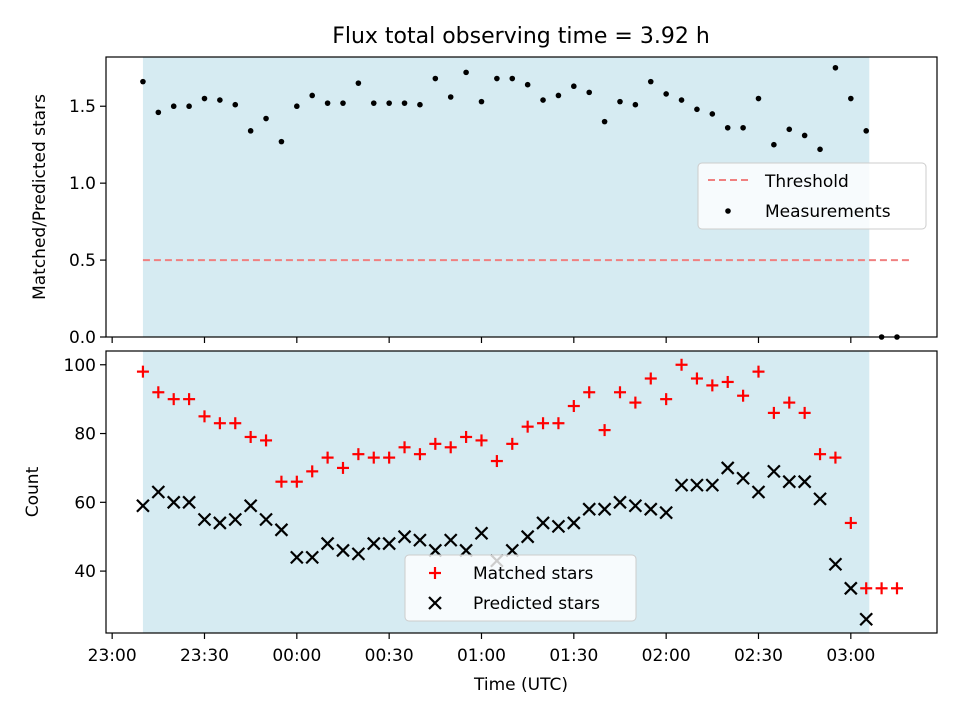  Describe the element at coordinates (204, 656) in the screenshot. I see `x-tick-label: 23:30` at that location.